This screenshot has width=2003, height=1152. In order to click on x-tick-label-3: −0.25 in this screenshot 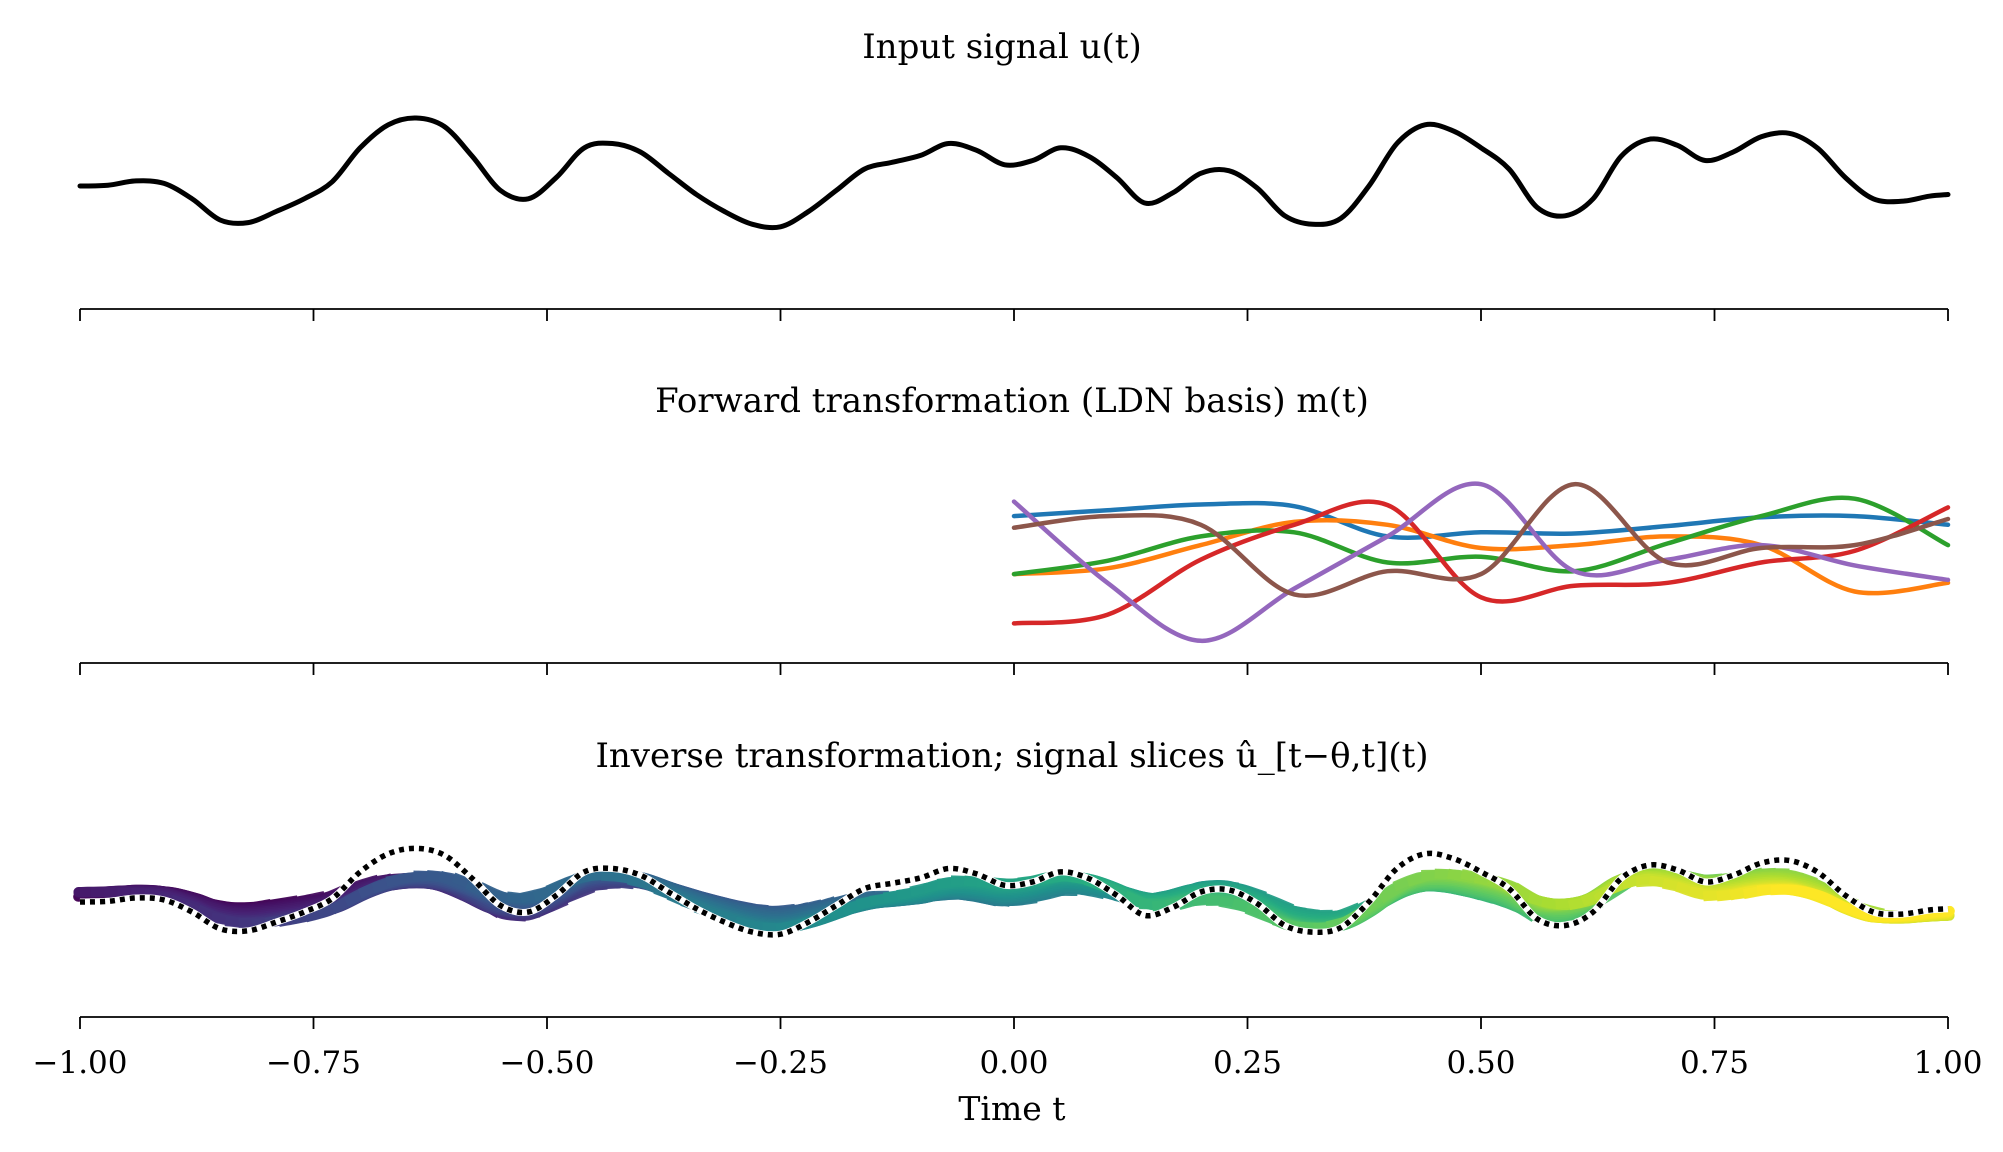, I will do `click(780, 1063)`.